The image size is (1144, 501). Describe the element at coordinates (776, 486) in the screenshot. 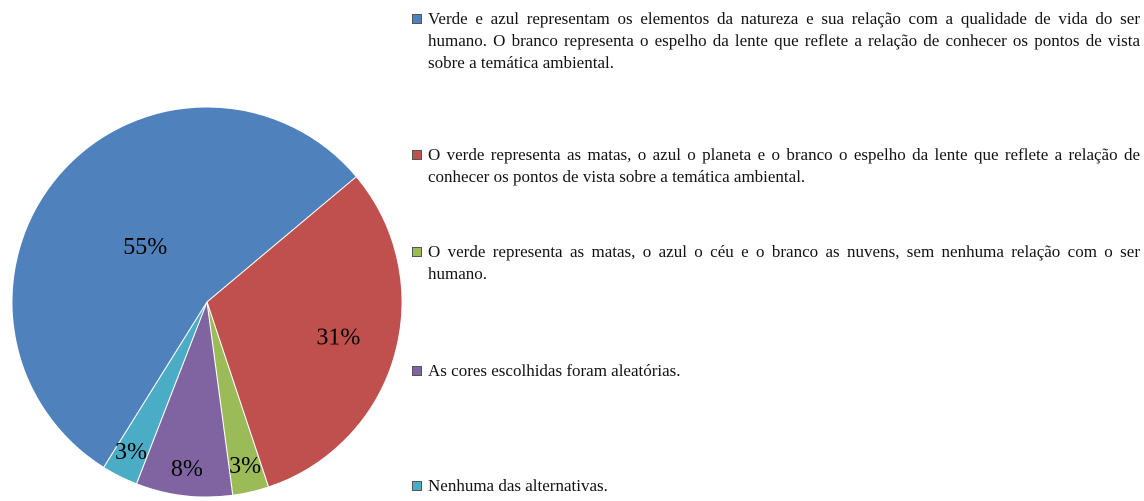

I see `legend-item: Nenhuma das alternativas.` at that location.